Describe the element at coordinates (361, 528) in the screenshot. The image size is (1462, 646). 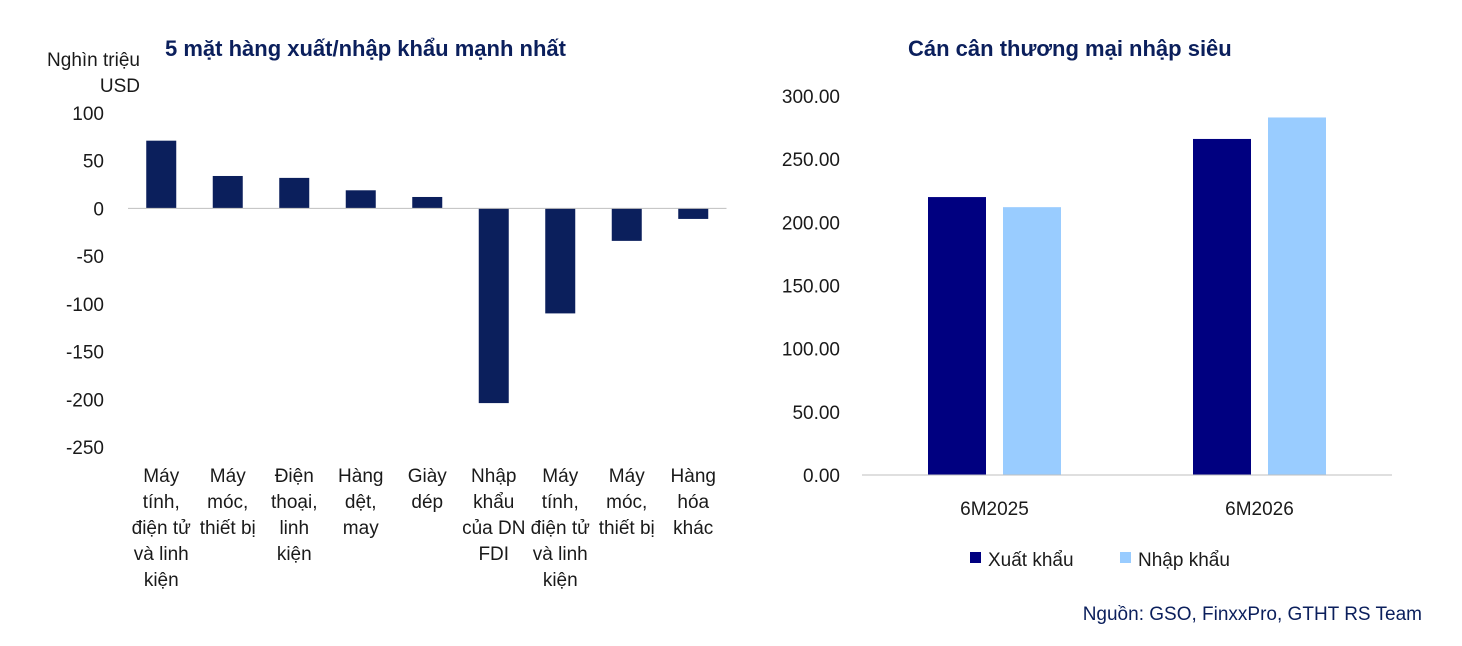
I see `left-category-label: may` at that location.